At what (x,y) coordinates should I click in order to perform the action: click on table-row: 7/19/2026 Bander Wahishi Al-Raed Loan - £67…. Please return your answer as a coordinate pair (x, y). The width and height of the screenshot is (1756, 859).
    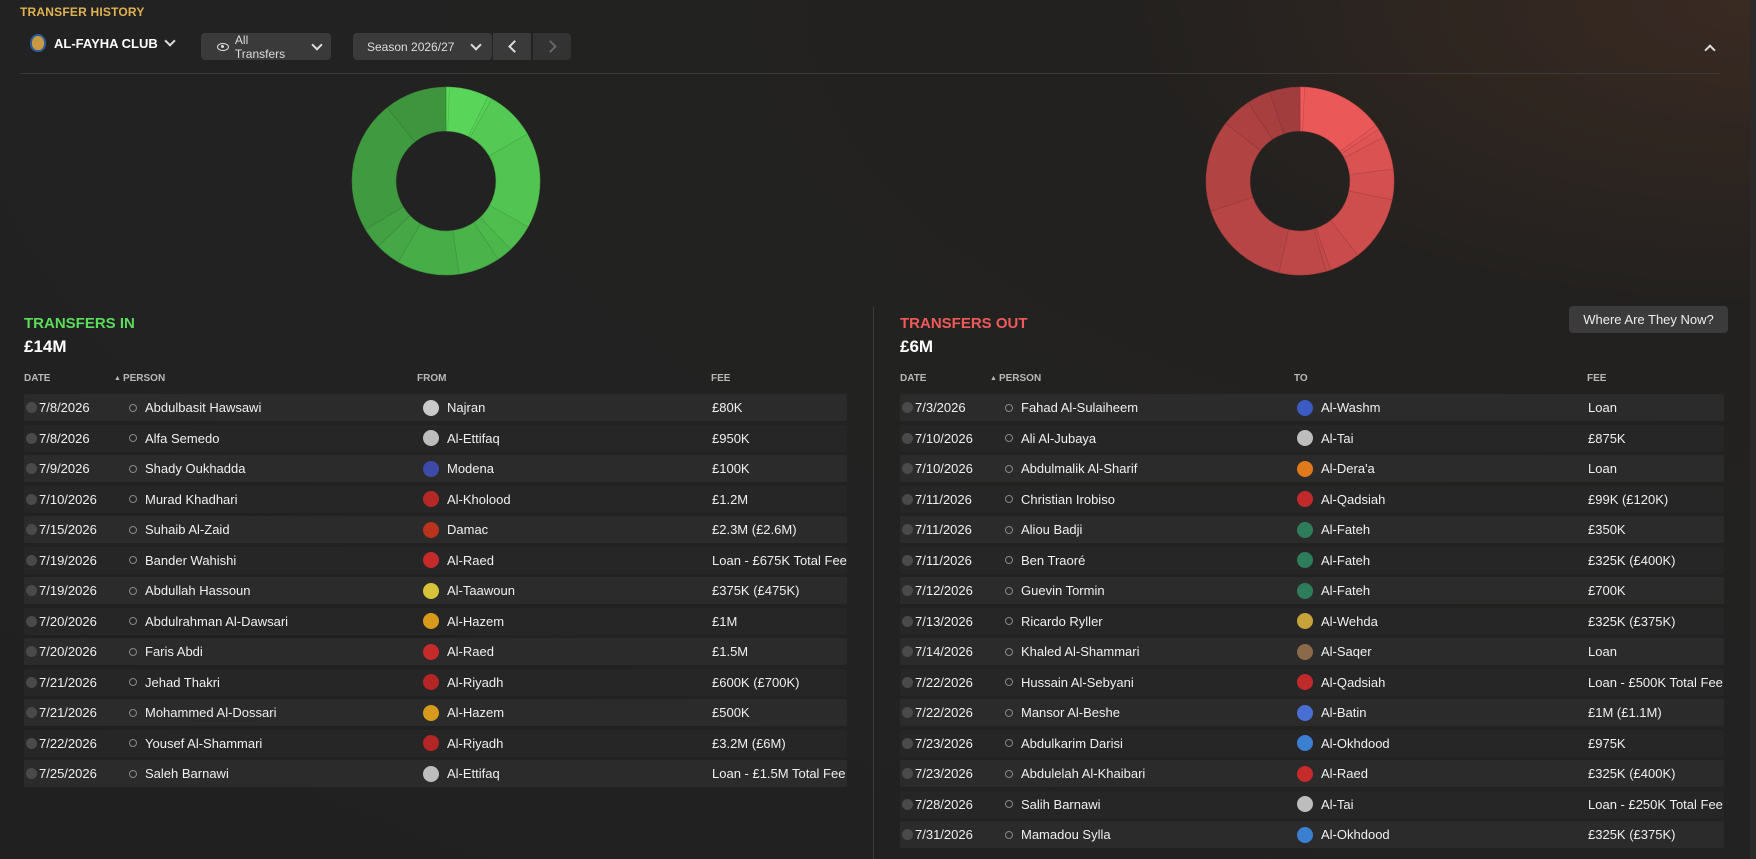
    Looking at the image, I should click on (435, 560).